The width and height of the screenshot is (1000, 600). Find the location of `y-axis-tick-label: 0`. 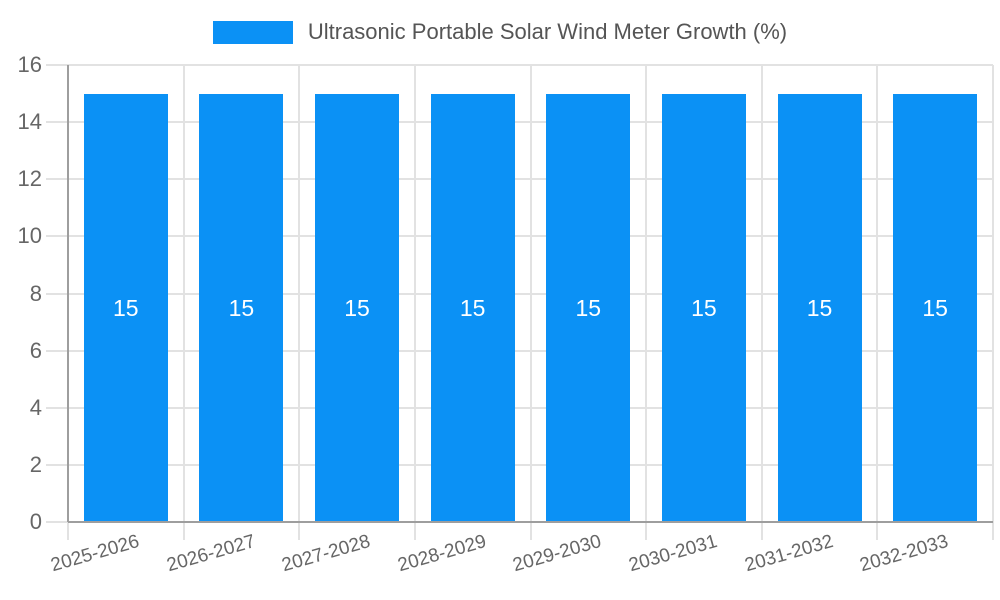

y-axis-tick-label: 0 is located at coordinates (35, 521).